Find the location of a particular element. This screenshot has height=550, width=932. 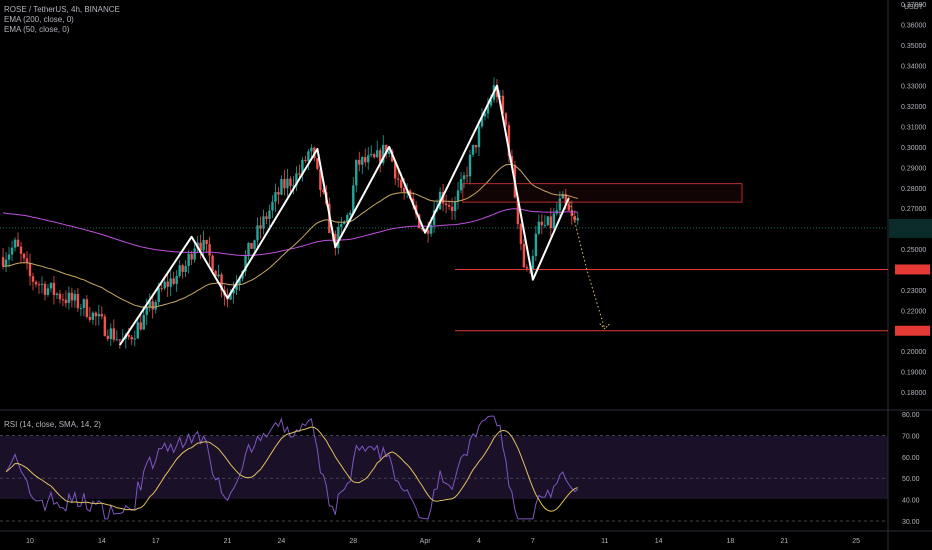

rsi-tick-label: 40.00 is located at coordinates (911, 501).